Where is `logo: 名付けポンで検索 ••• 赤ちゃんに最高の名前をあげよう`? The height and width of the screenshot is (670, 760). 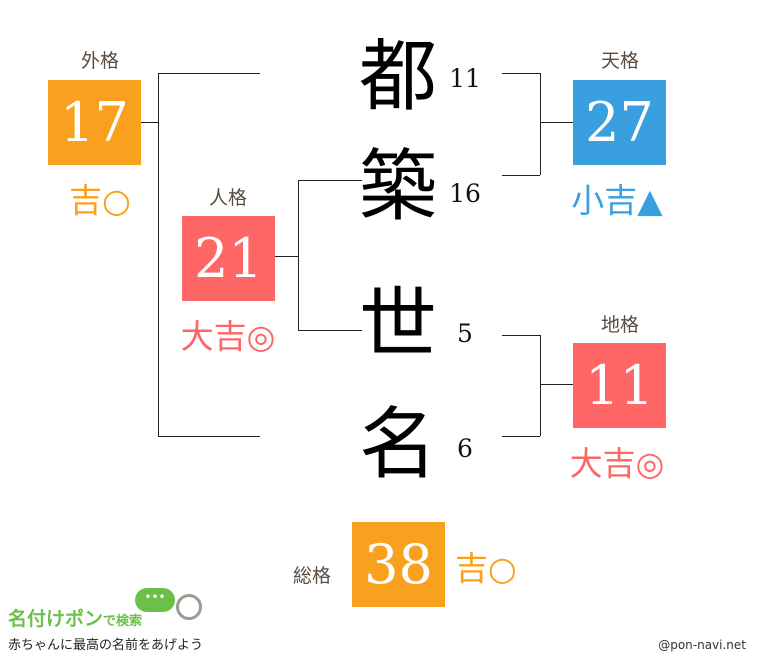 logo: 名付けポンで検索 ••• 赤ちゃんに最高の名前をあげよう is located at coordinates (113, 623).